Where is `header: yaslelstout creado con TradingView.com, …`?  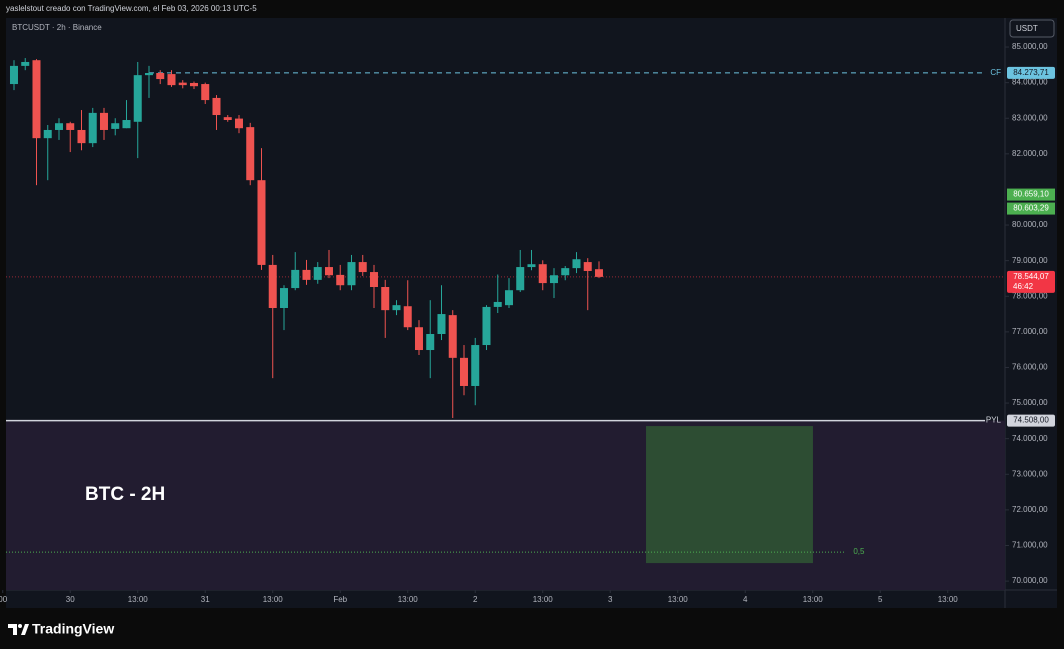
header: yaslelstout creado con TradingView.com, … is located at coordinates (131, 8).